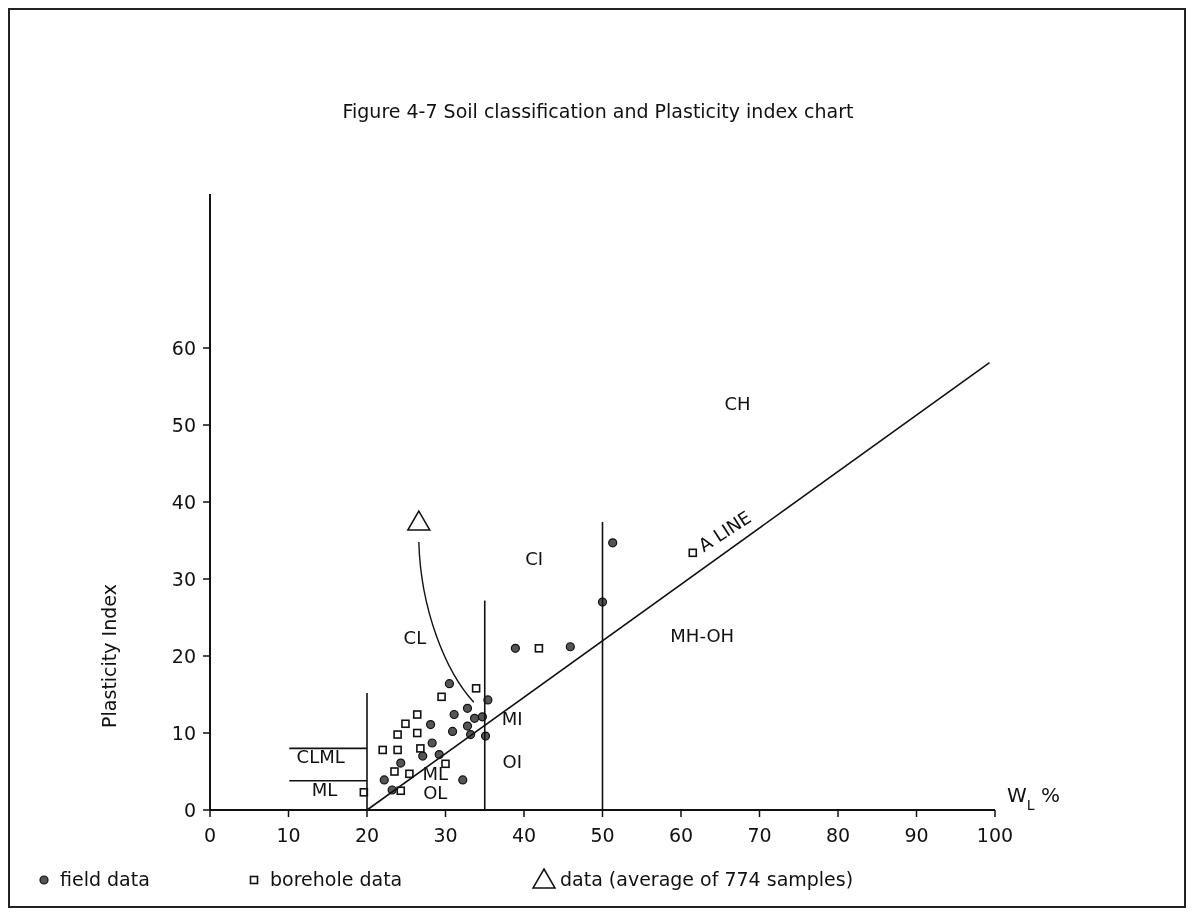 This screenshot has height=917, width=1194. I want to click on annotation: CL, so click(415, 637).